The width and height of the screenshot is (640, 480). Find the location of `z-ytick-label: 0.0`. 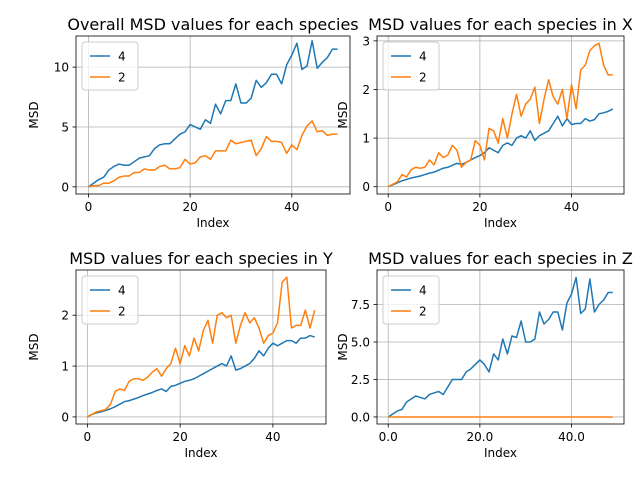

z-ytick-label: 0.0 is located at coordinates (360, 417).